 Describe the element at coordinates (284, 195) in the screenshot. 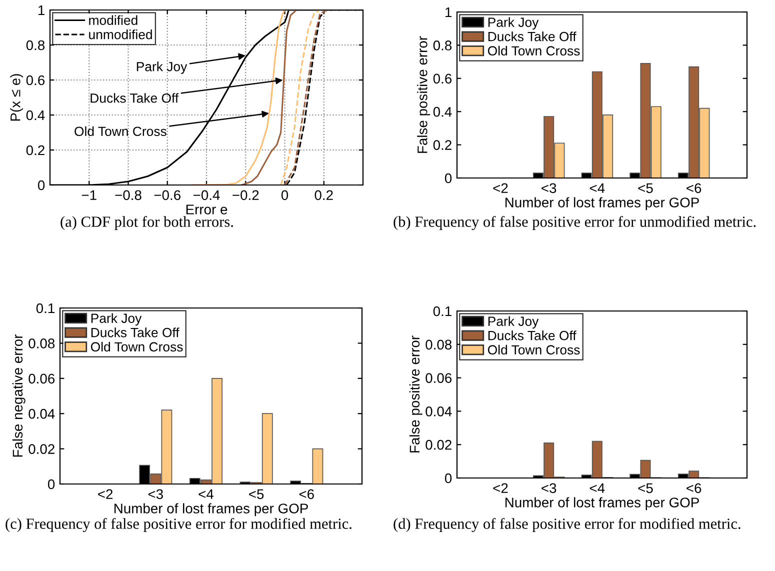

I see `x-tick-label: 0` at that location.